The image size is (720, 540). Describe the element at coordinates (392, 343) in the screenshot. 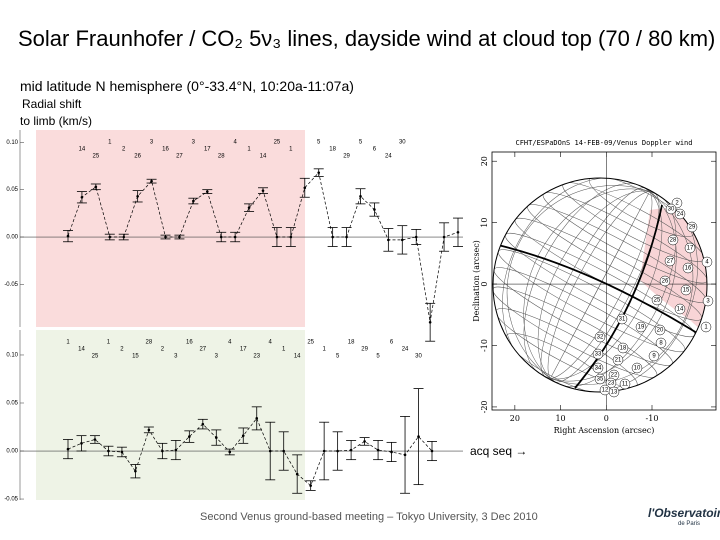

I see `point-label: 6` at that location.